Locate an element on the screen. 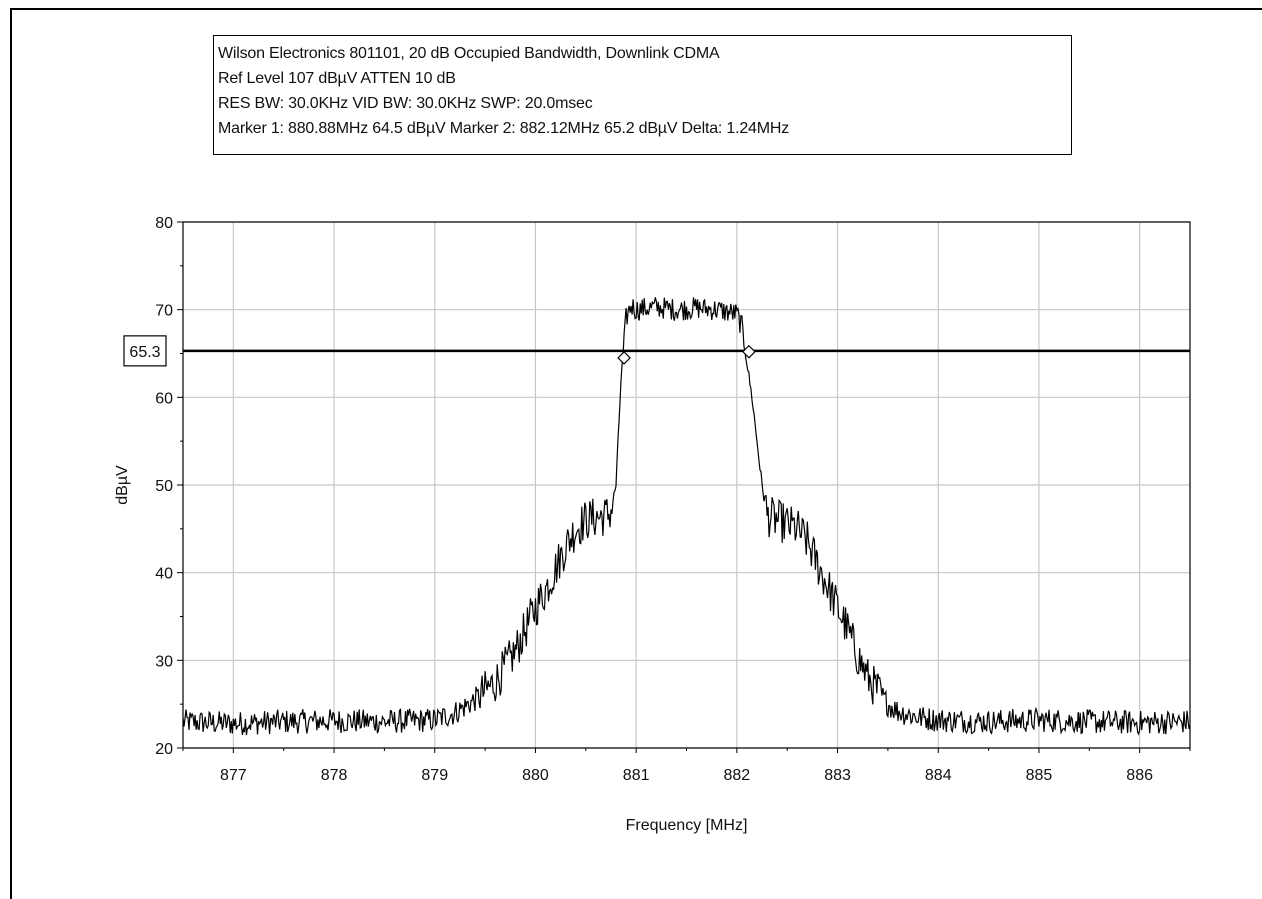 Image resolution: width=1262 pixels, height=899 pixels. x-tick-label: 877 is located at coordinates (233, 775).